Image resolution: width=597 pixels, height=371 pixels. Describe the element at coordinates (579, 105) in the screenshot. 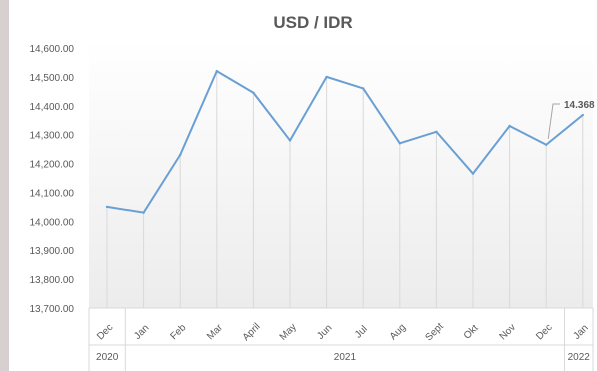

I see `annotation-label: 14.368` at that location.